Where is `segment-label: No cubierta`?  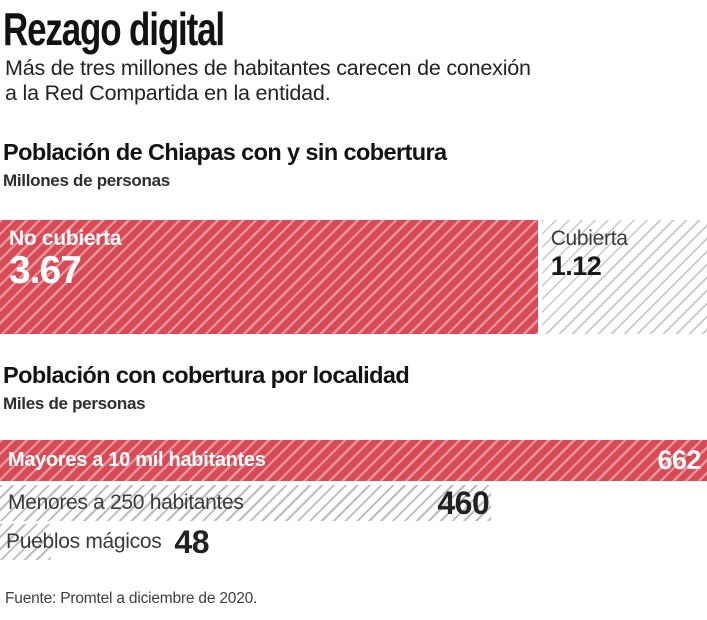
segment-label: No cubierta is located at coordinates (65, 238).